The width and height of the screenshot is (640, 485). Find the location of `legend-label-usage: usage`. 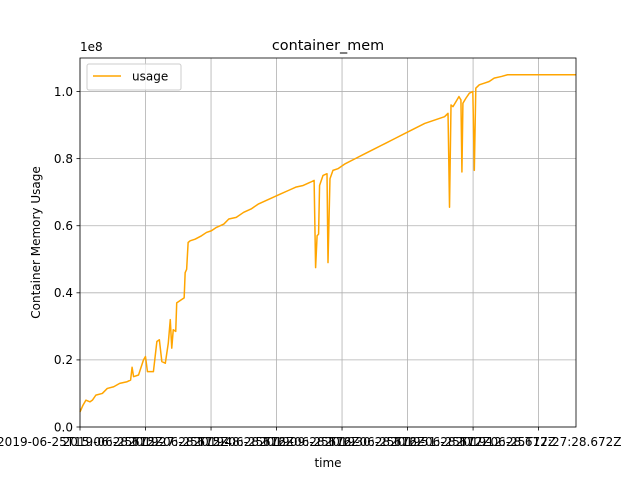

legend-label-usage: usage is located at coordinates (150, 77).